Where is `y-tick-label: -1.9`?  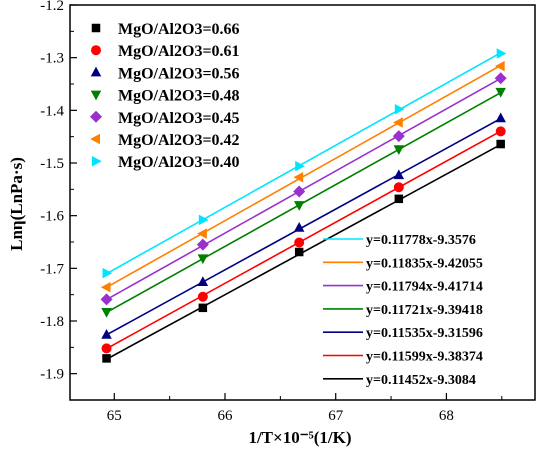 y-tick-label: -1.9 is located at coordinates (52, 375).